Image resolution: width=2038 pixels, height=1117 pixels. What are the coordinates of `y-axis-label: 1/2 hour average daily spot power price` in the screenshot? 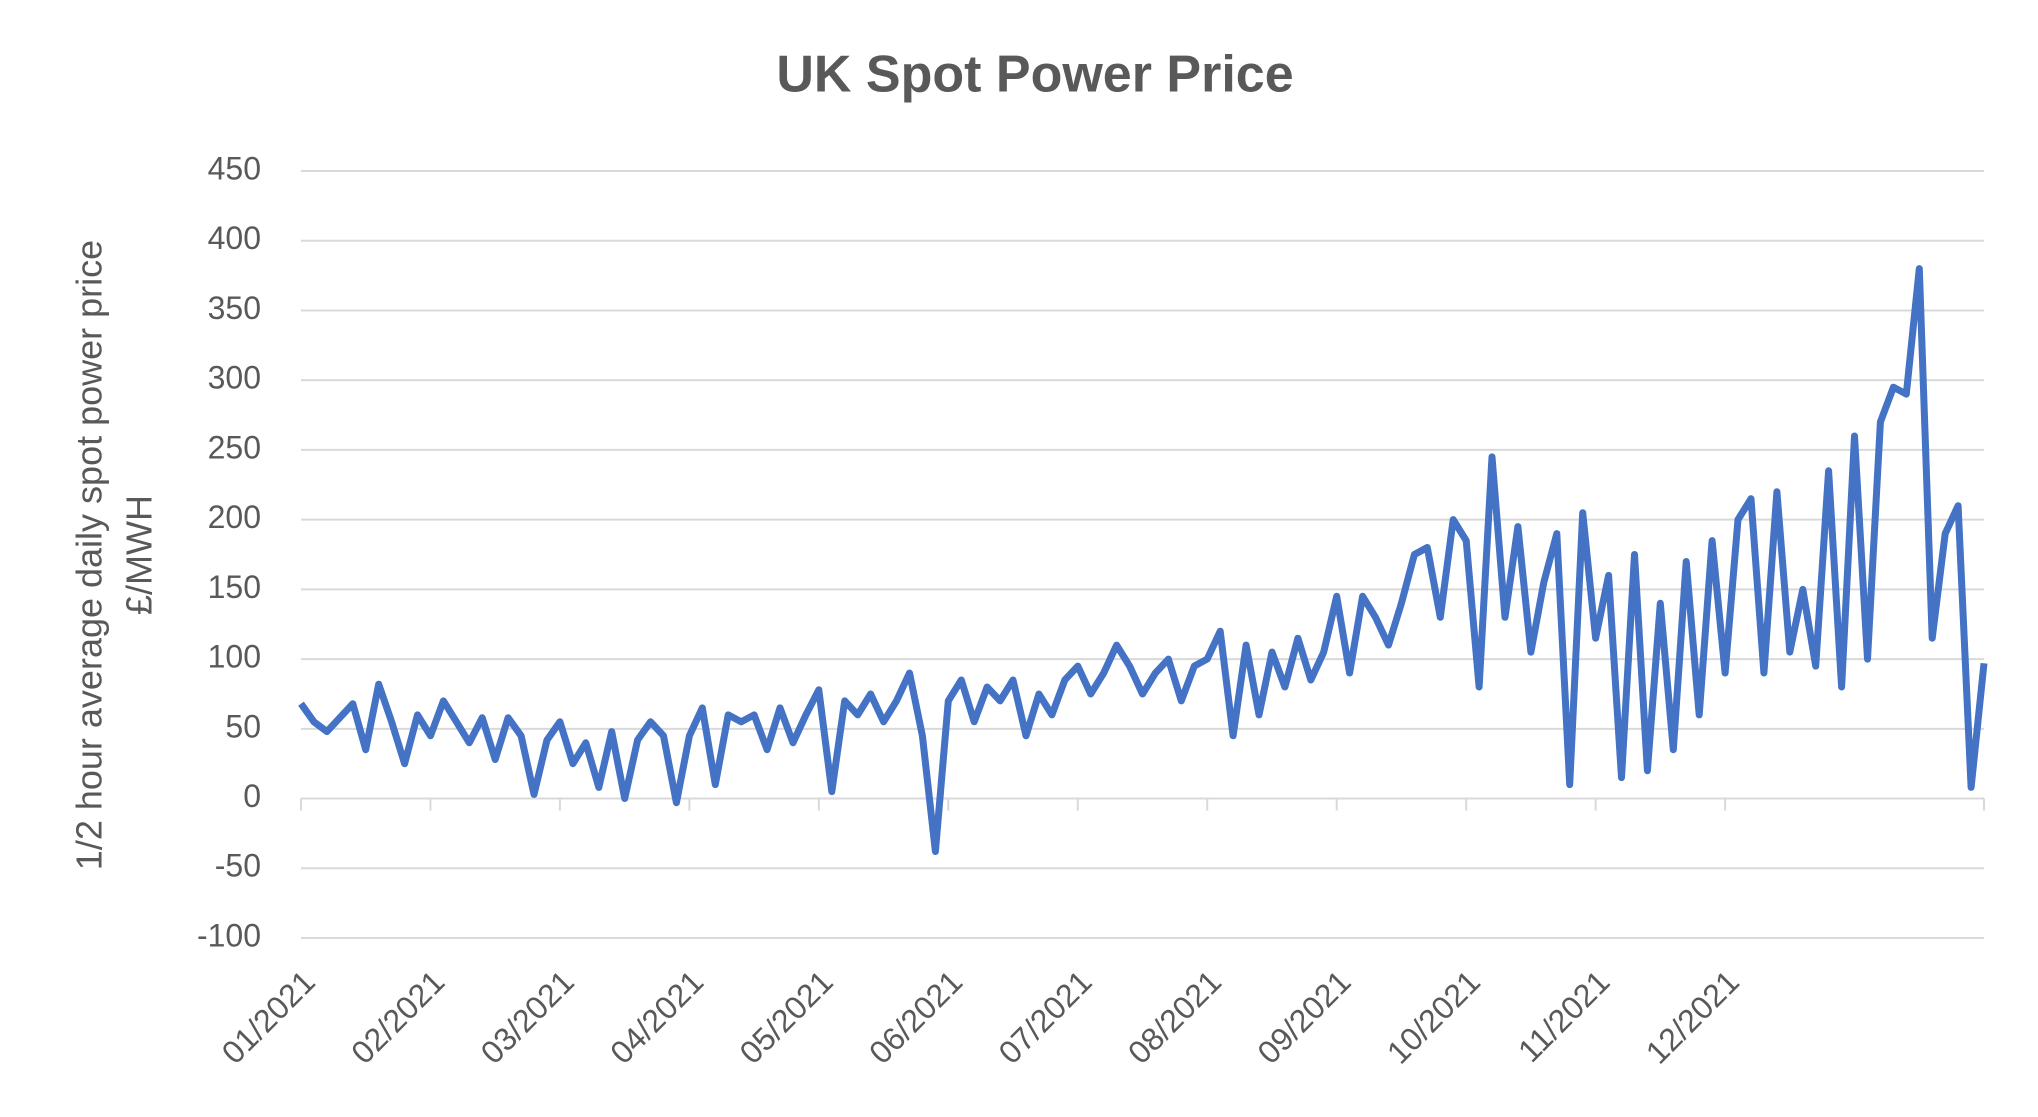 It's located at (89, 555).